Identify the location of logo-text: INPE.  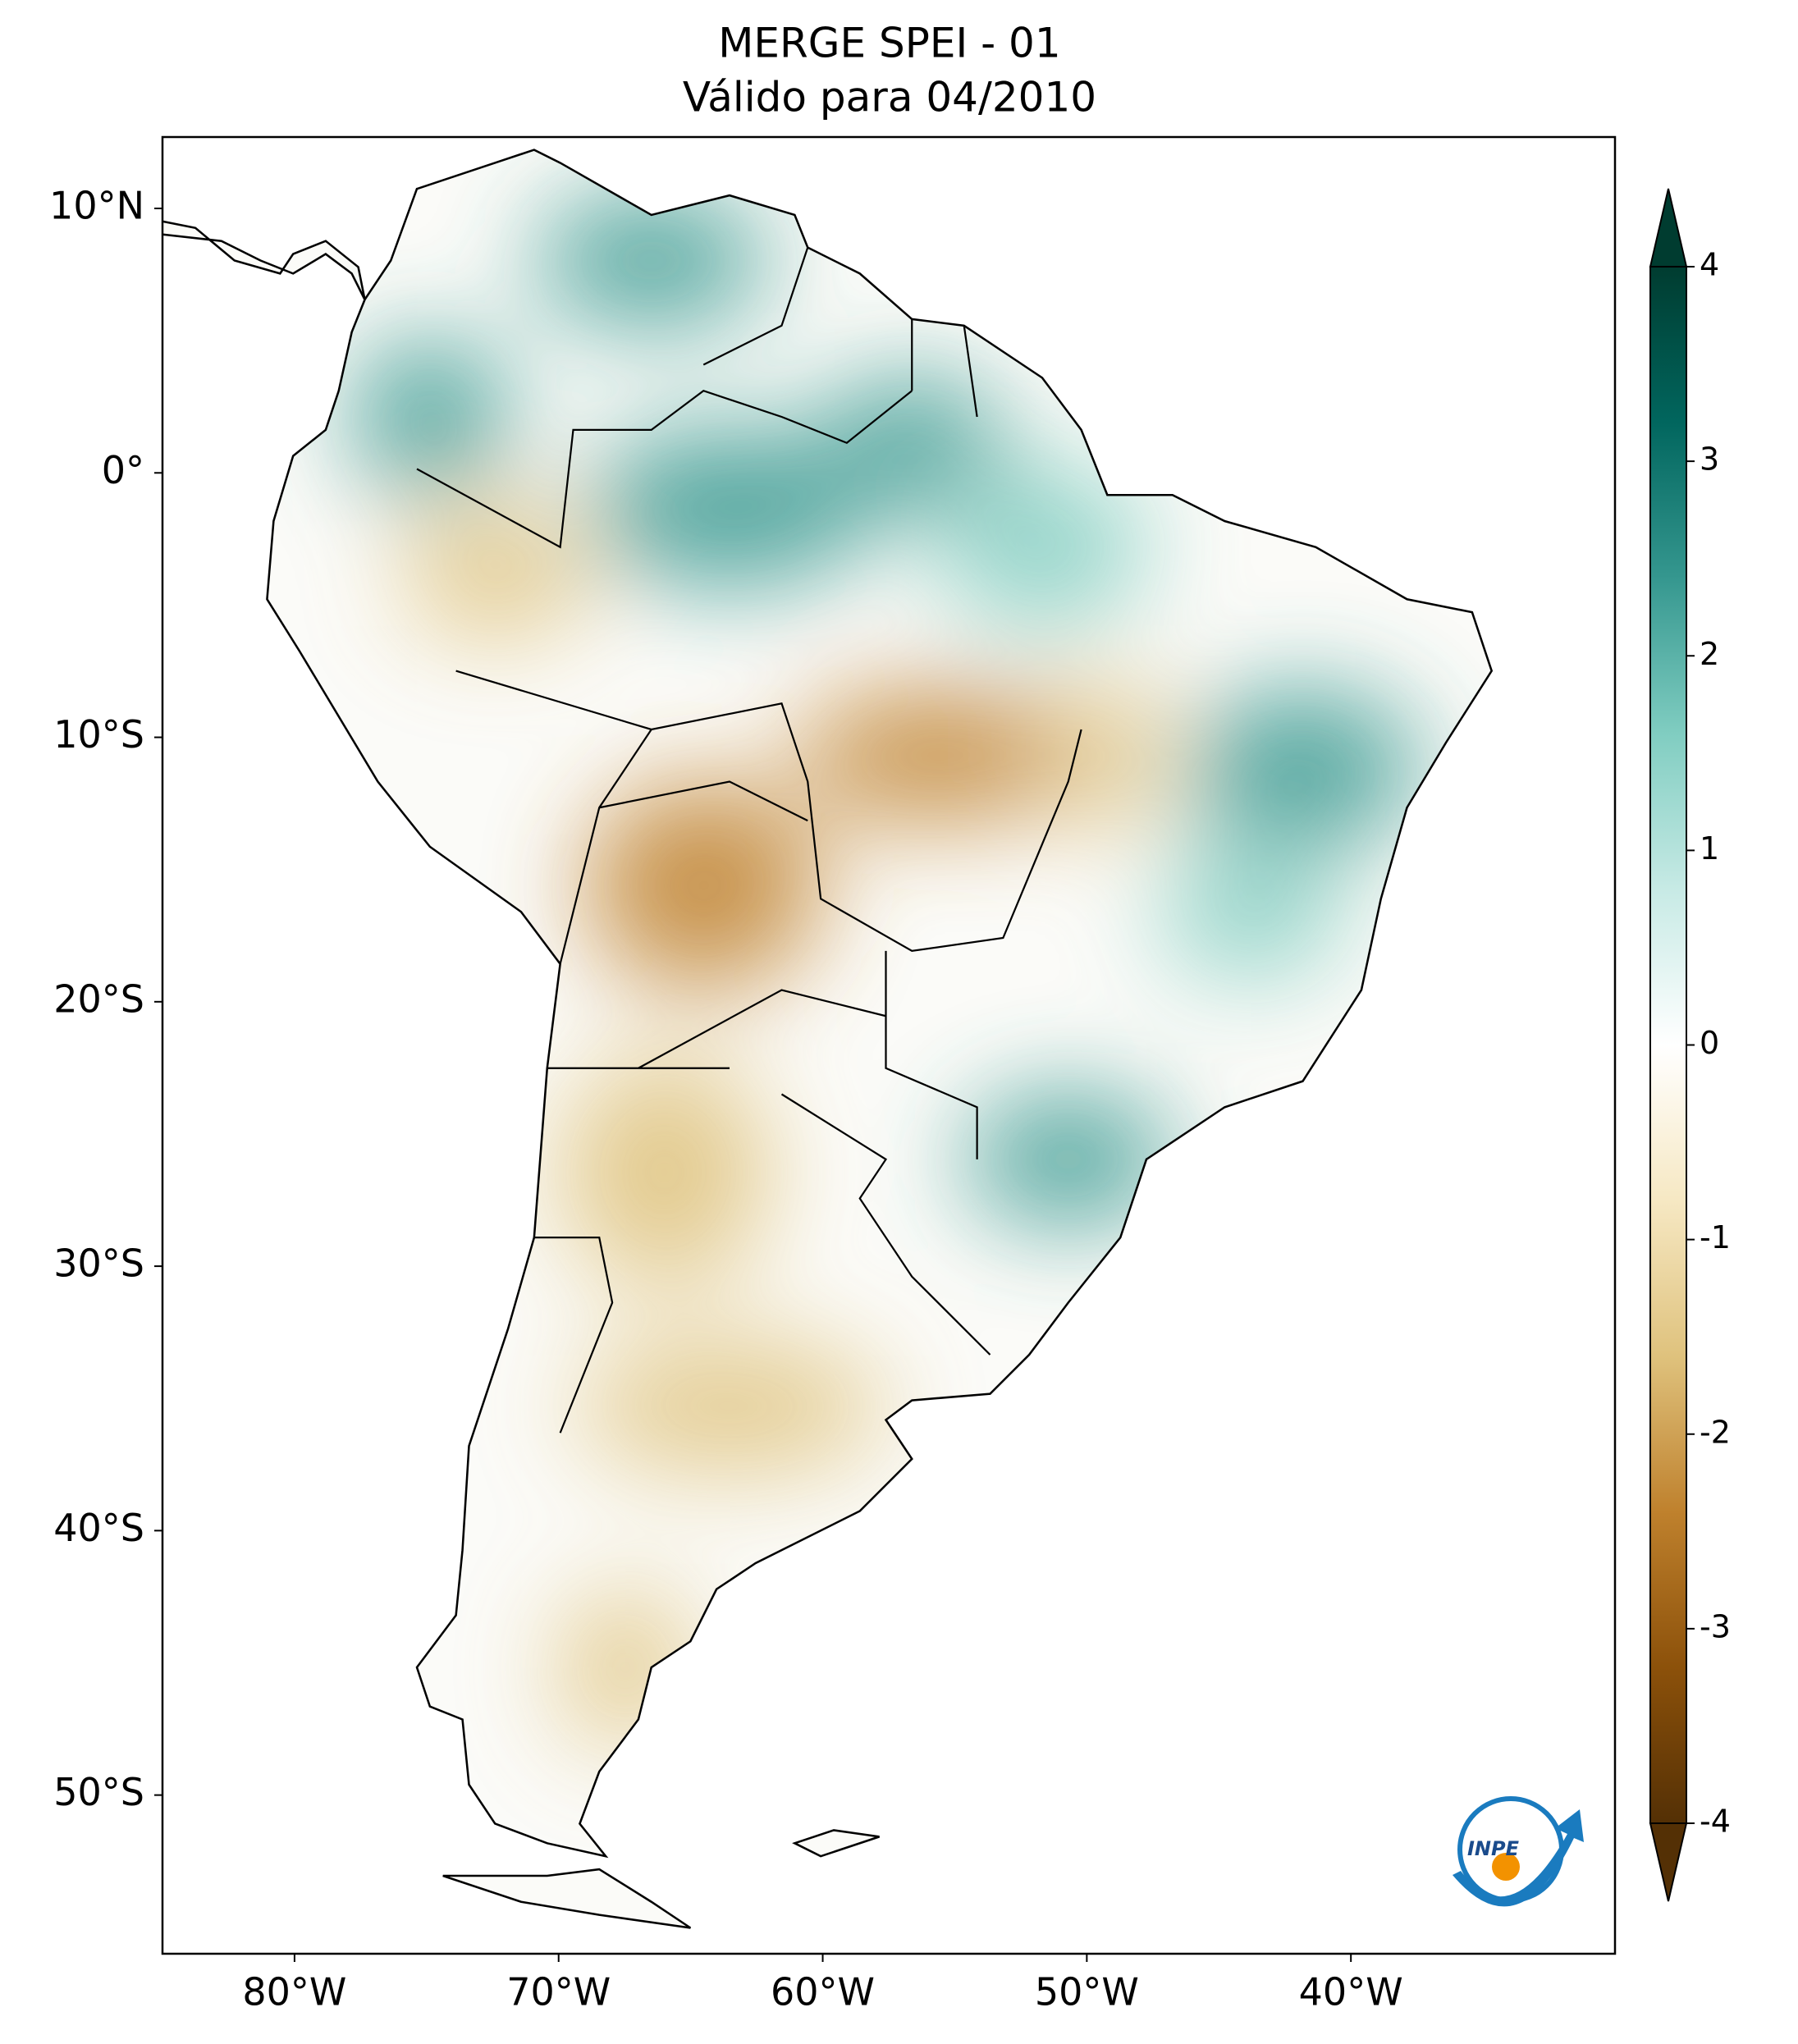
(1493, 1848).